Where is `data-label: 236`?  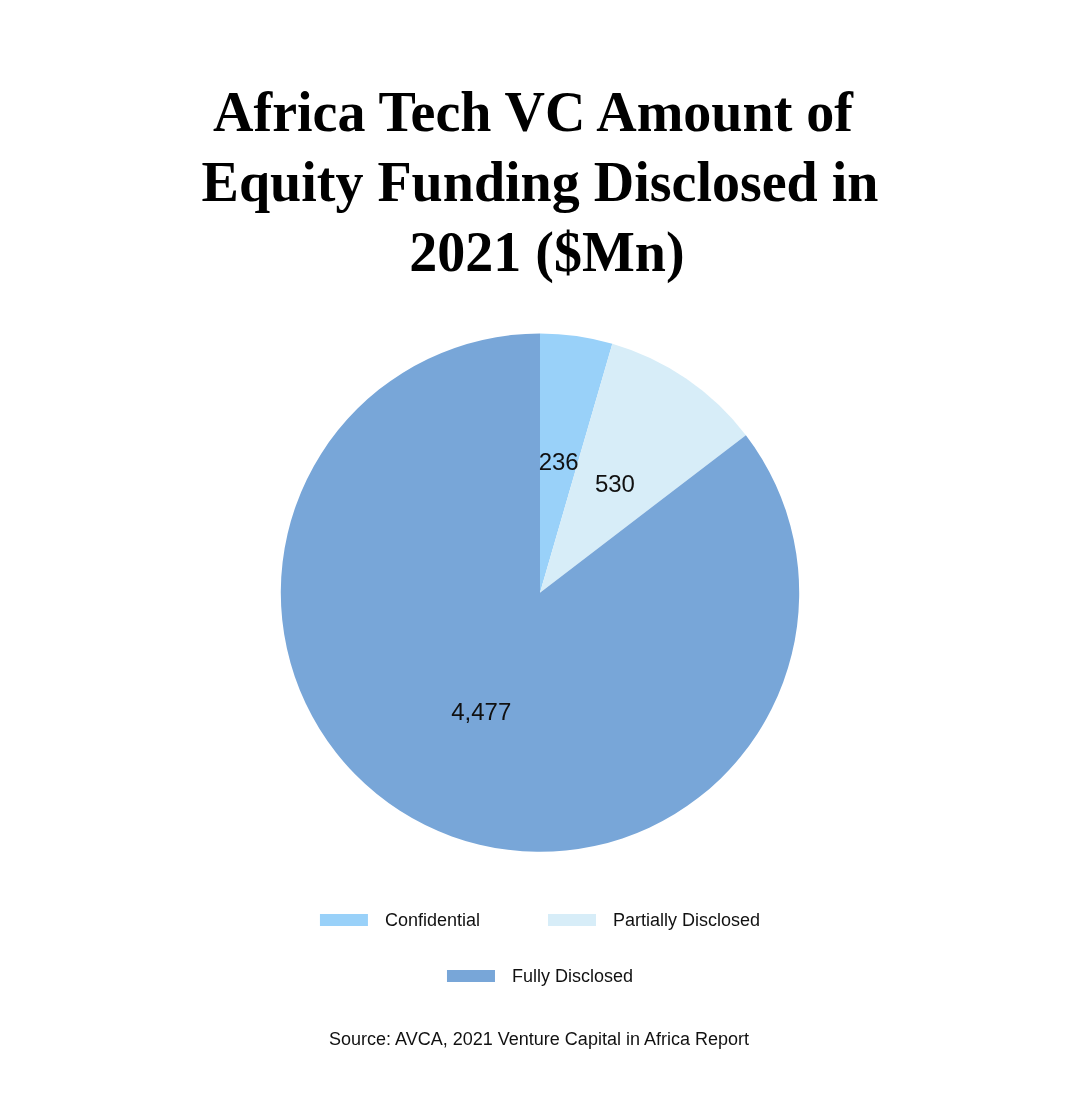
data-label: 236 is located at coordinates (558, 461).